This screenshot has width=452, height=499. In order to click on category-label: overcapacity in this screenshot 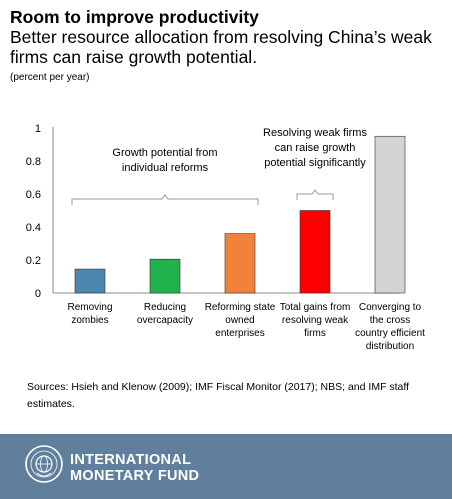, I will do `click(165, 320)`.